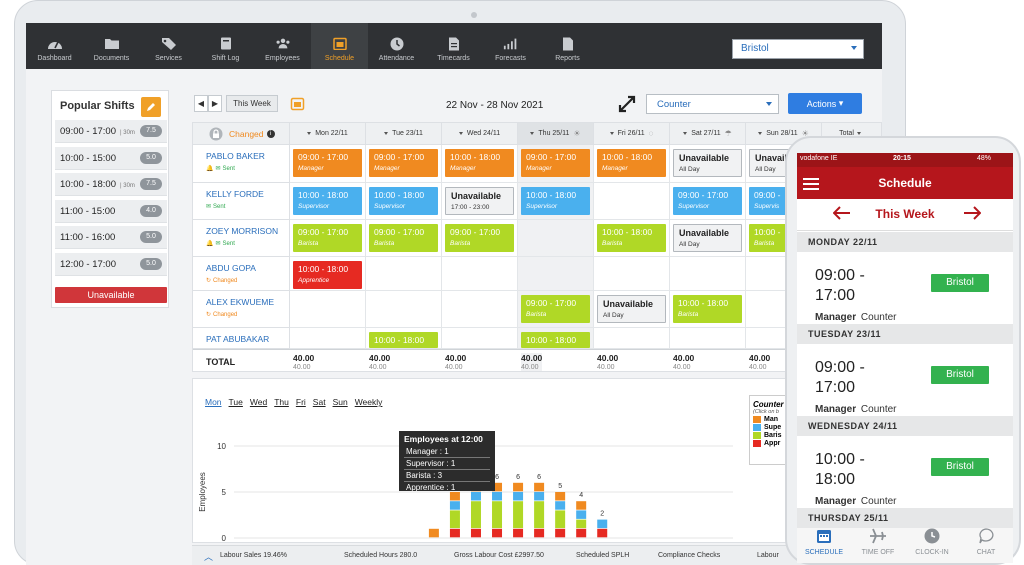  What do you see at coordinates (300, 402) in the screenshot?
I see `day-link: Fri` at bounding box center [300, 402].